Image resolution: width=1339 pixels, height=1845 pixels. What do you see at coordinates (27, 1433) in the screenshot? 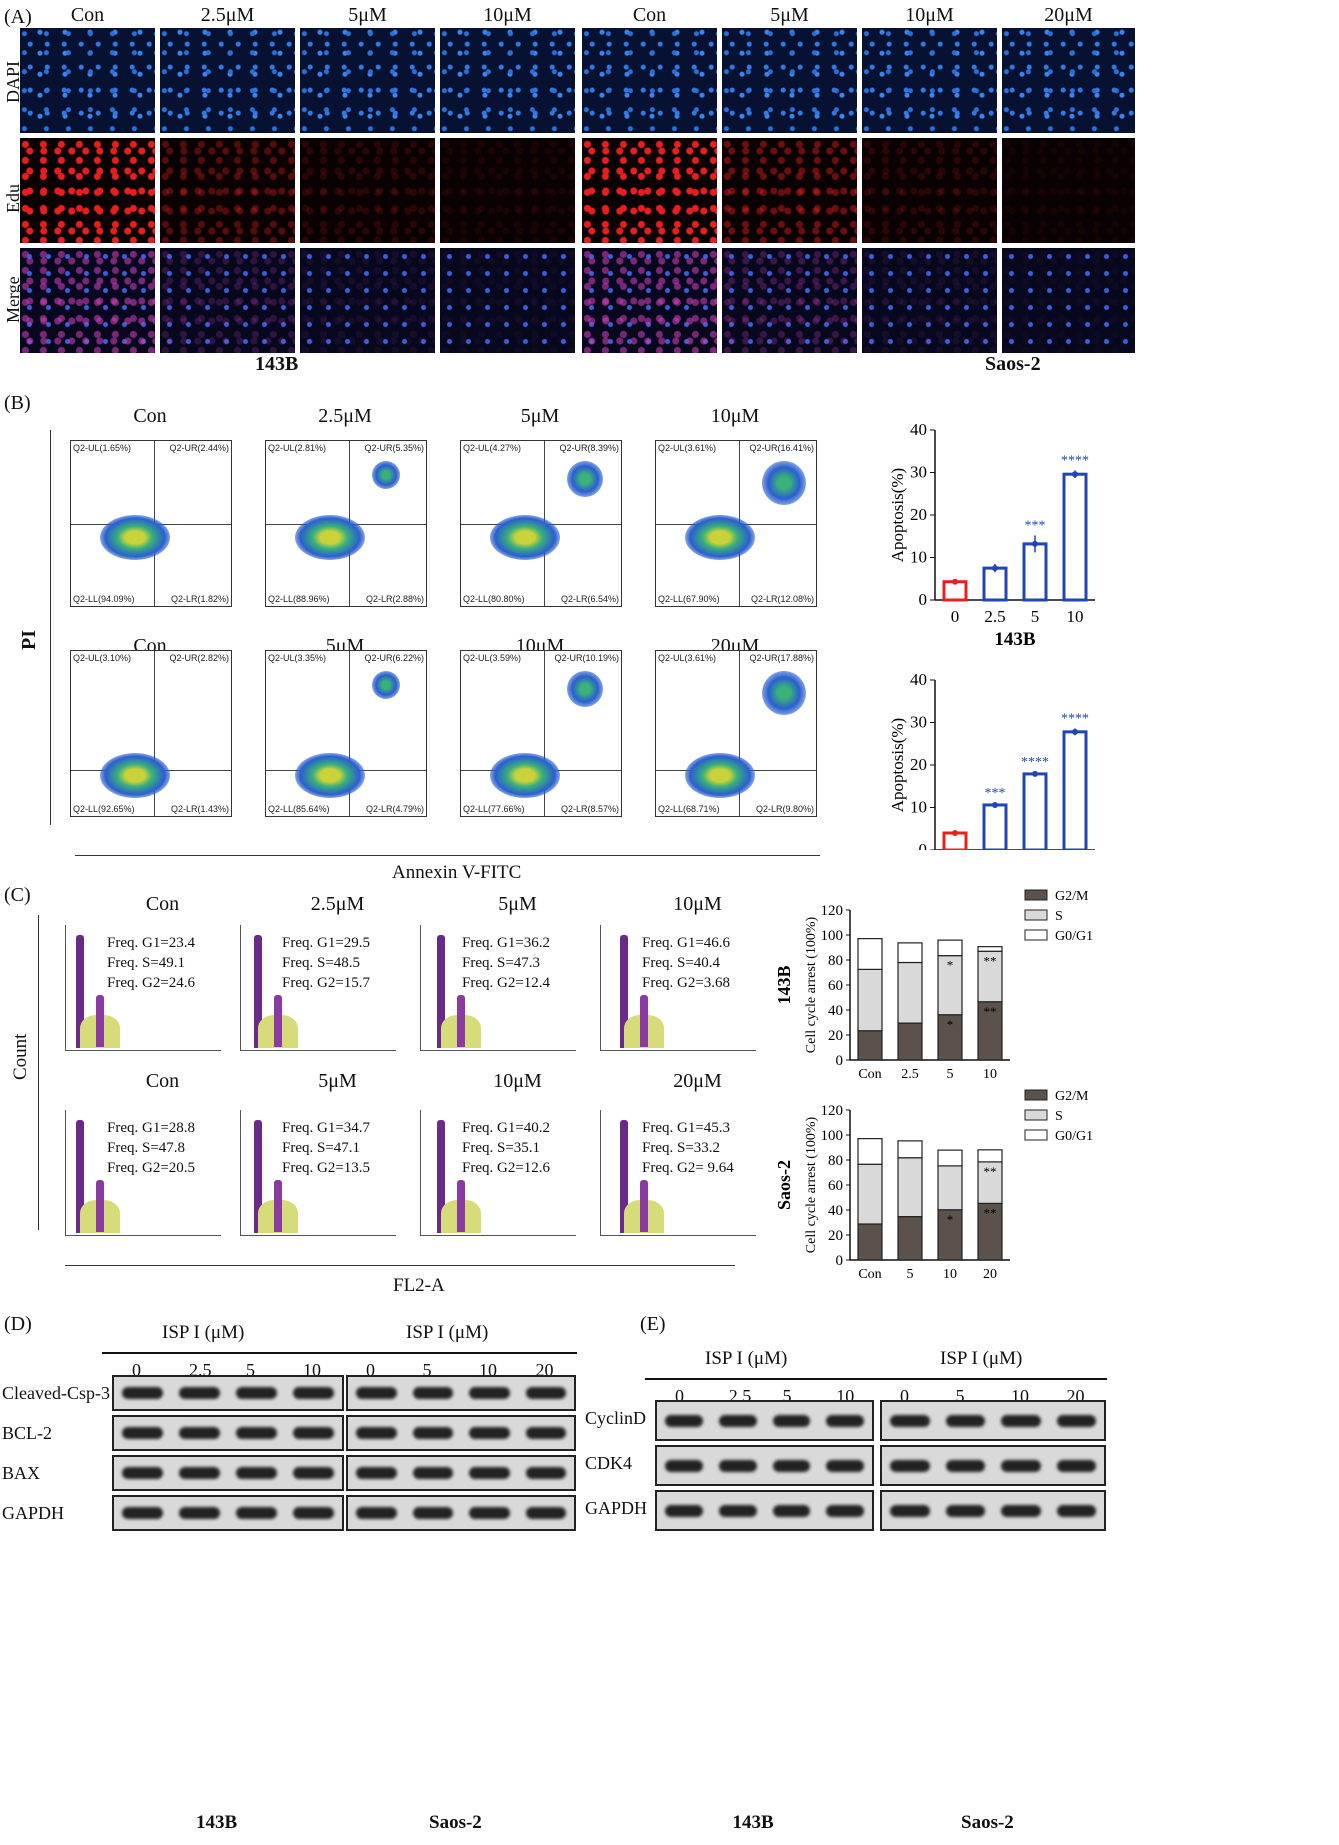
I see `protein-label: BCL-2` at bounding box center [27, 1433].